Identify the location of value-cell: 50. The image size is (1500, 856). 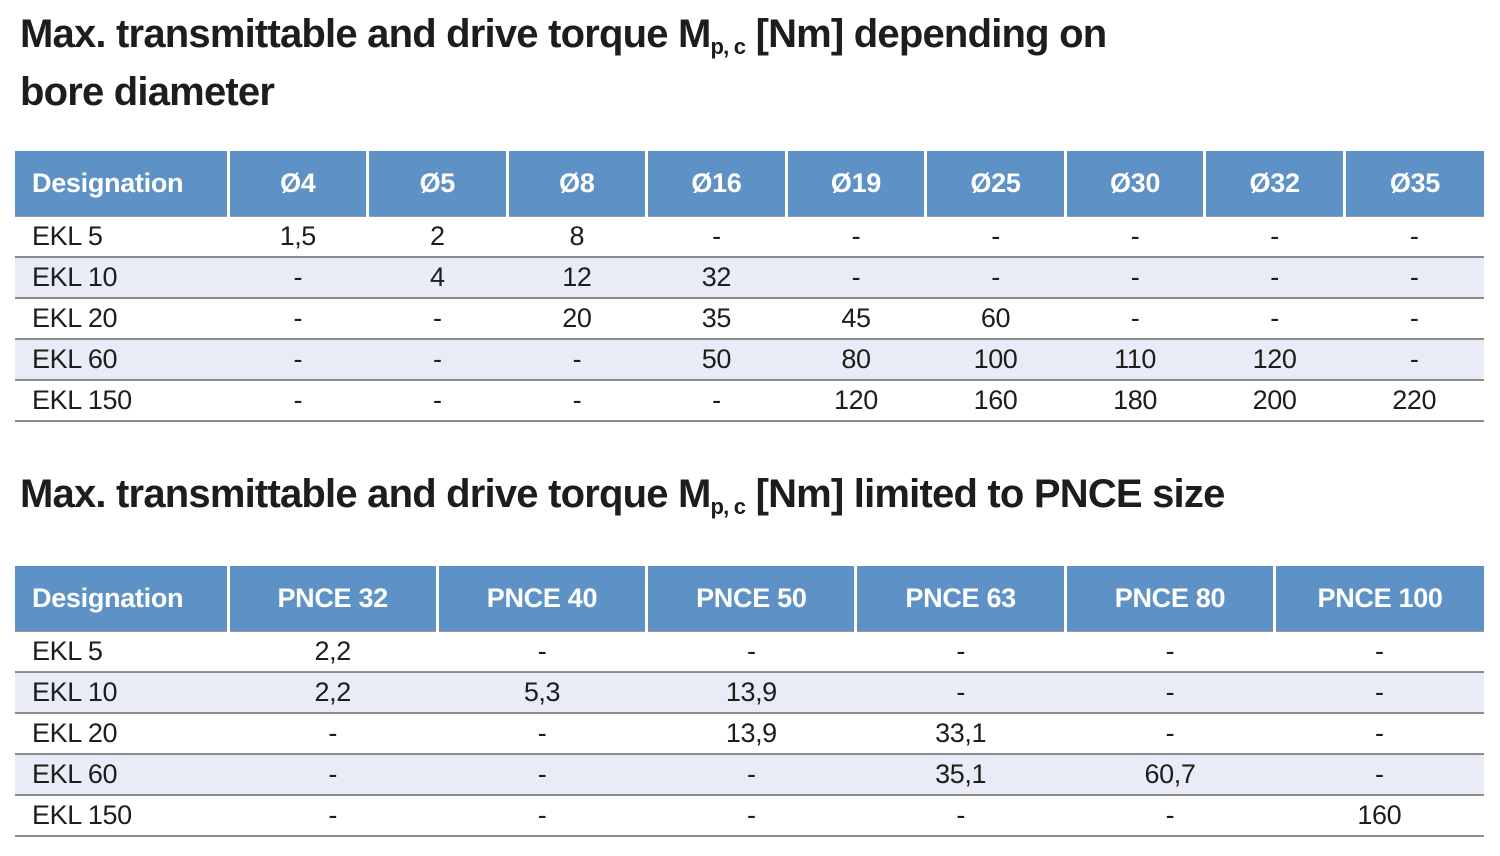
(716, 359).